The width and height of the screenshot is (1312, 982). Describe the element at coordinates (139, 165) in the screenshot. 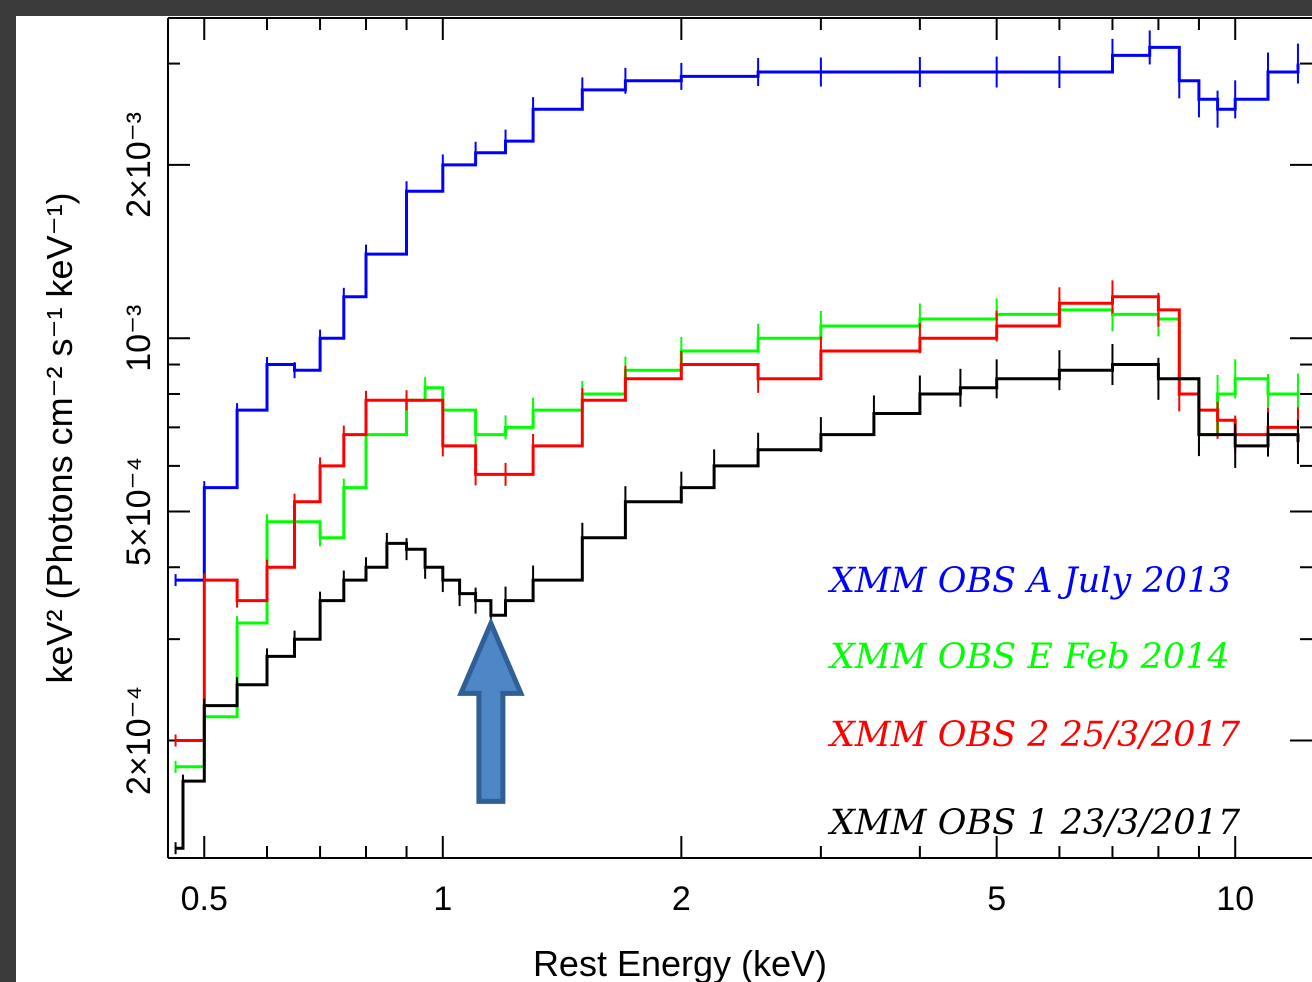

I see `y-tick-label: 2×10⁻³` at that location.